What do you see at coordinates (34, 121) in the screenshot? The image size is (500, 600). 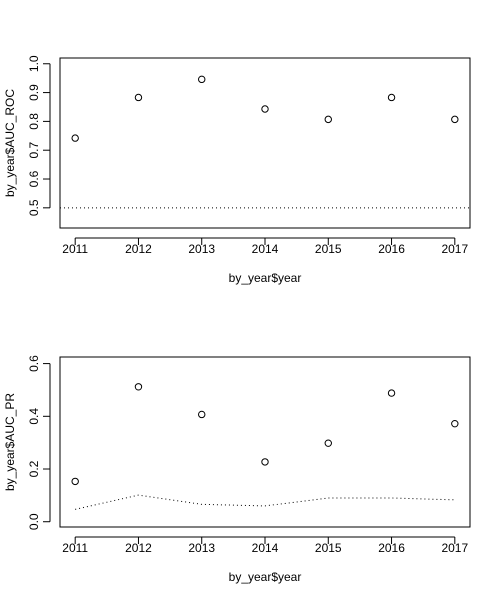 I see `y-tick-label: 0.8` at bounding box center [34, 121].